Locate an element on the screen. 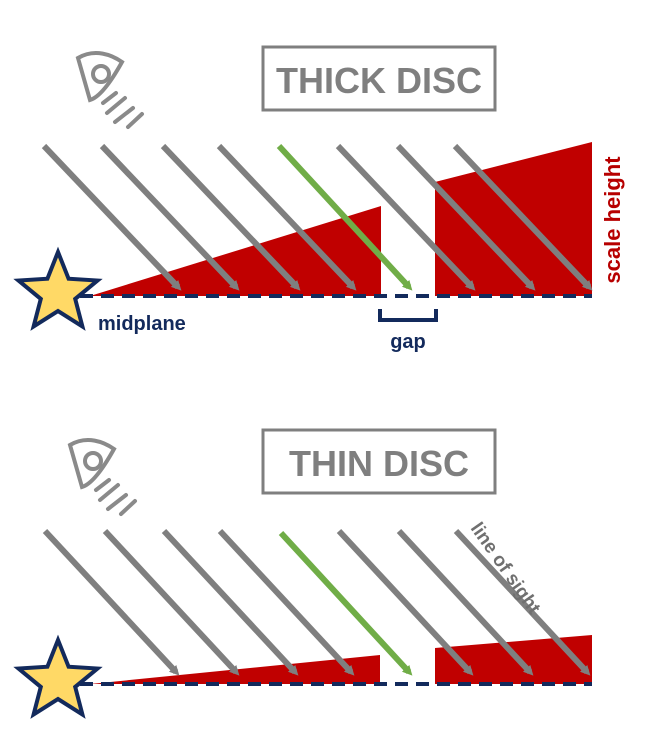 This screenshot has height=739, width=650. gap-bracket is located at coordinates (408, 315).